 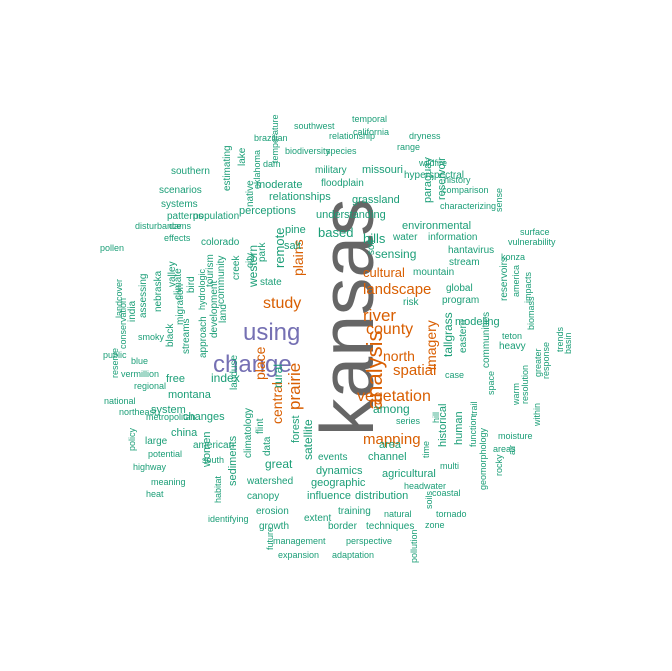 I want to click on cloud-word: resolution, so click(x=525, y=384).